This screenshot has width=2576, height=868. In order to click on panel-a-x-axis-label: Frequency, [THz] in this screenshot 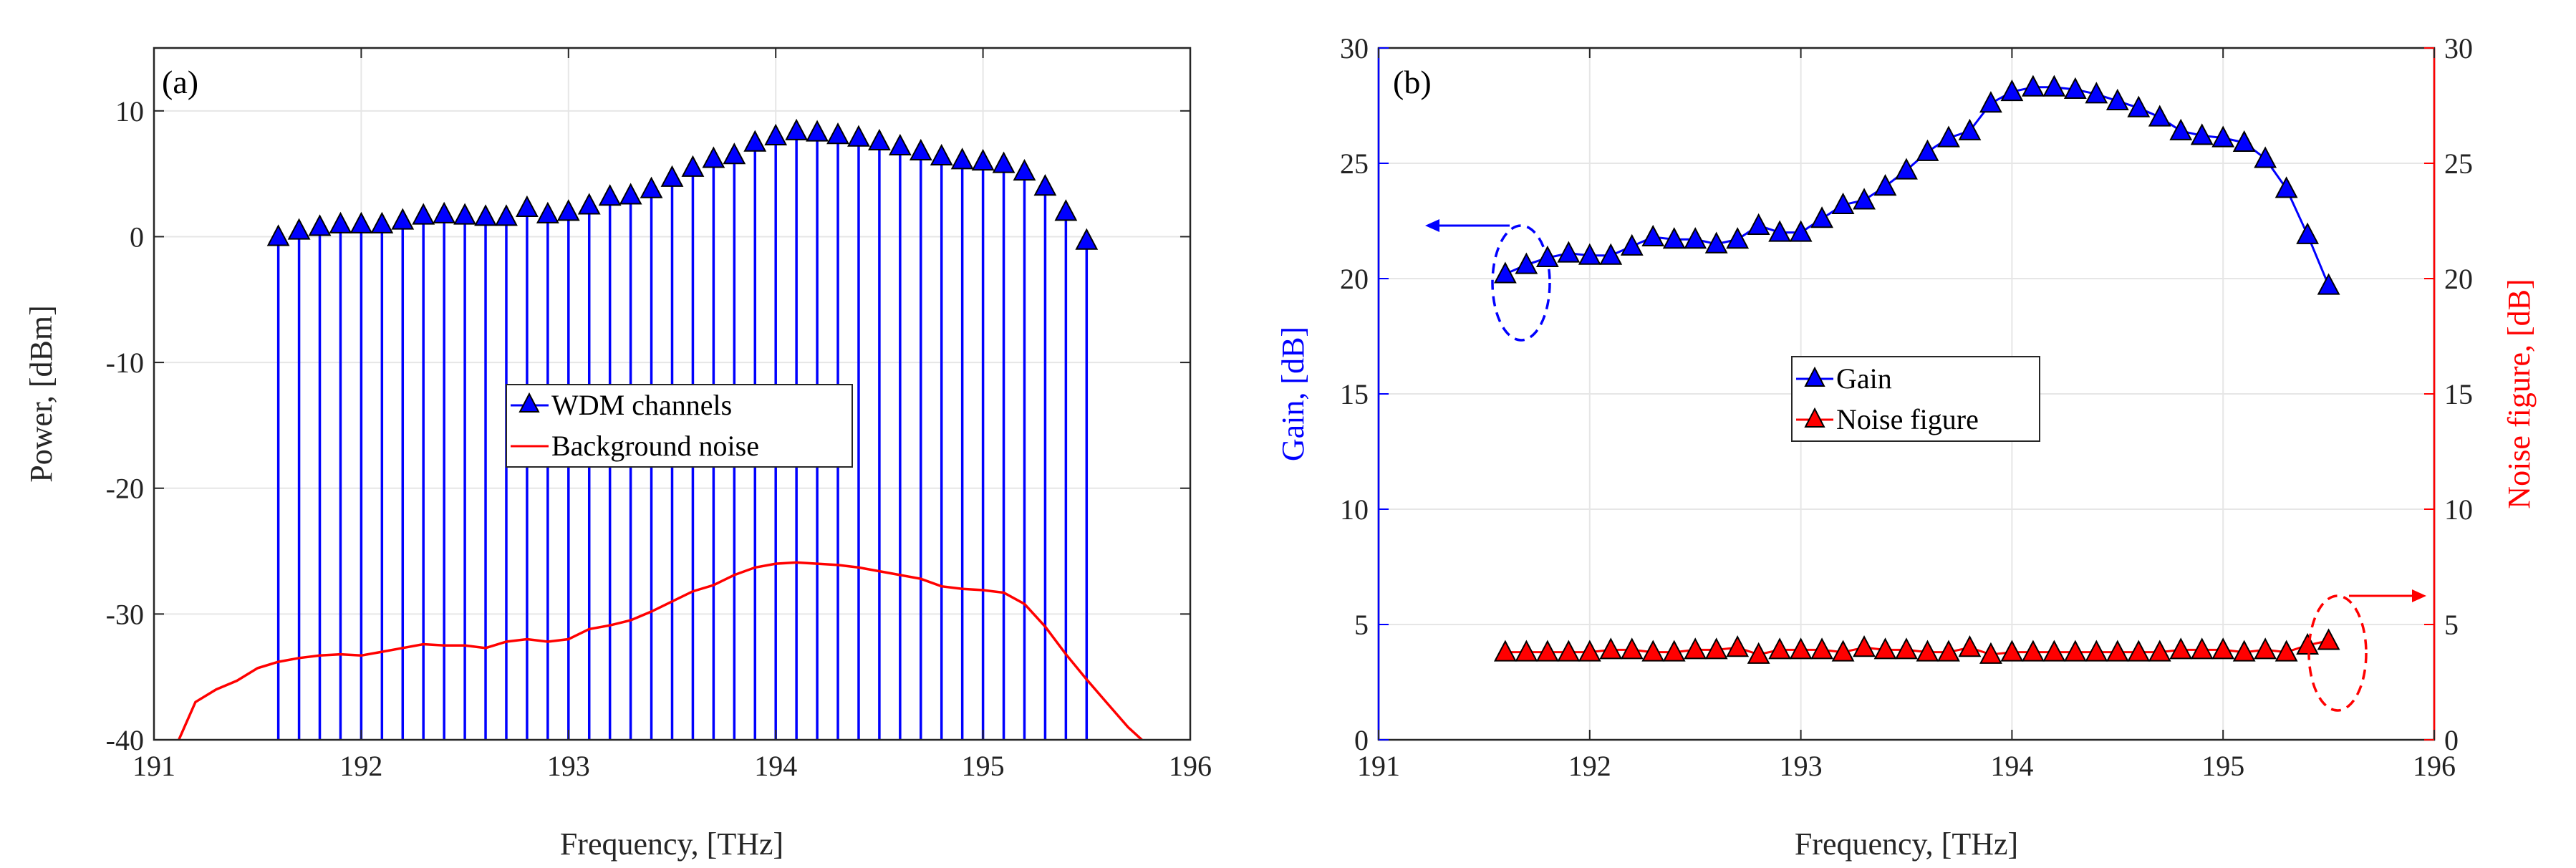, I will do `click(671, 844)`.